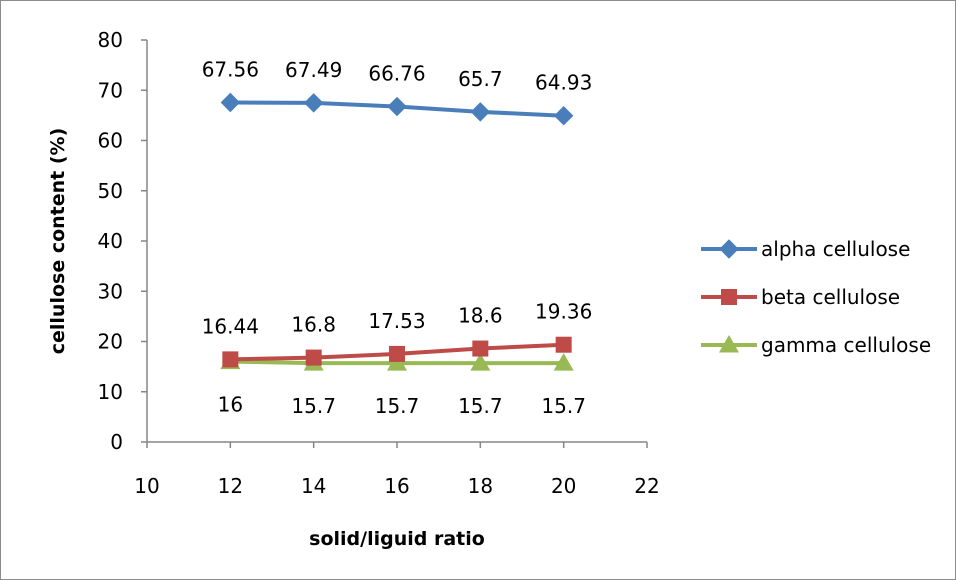 Image resolution: width=956 pixels, height=581 pixels. I want to click on y-tick-label: 20, so click(110, 342).